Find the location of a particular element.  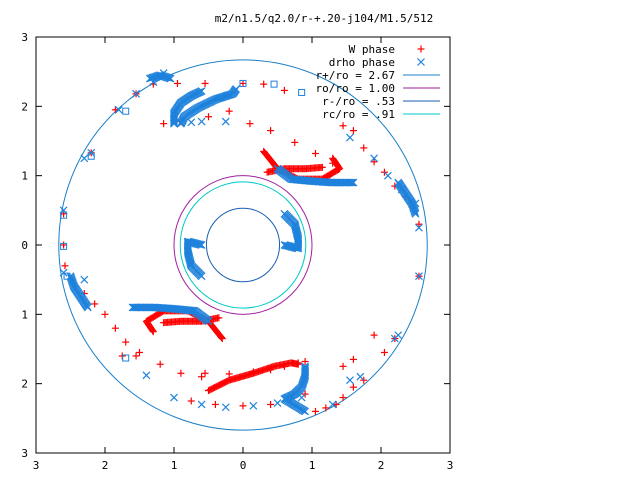

y-tick-label: 3 is located at coordinates (24, 453).